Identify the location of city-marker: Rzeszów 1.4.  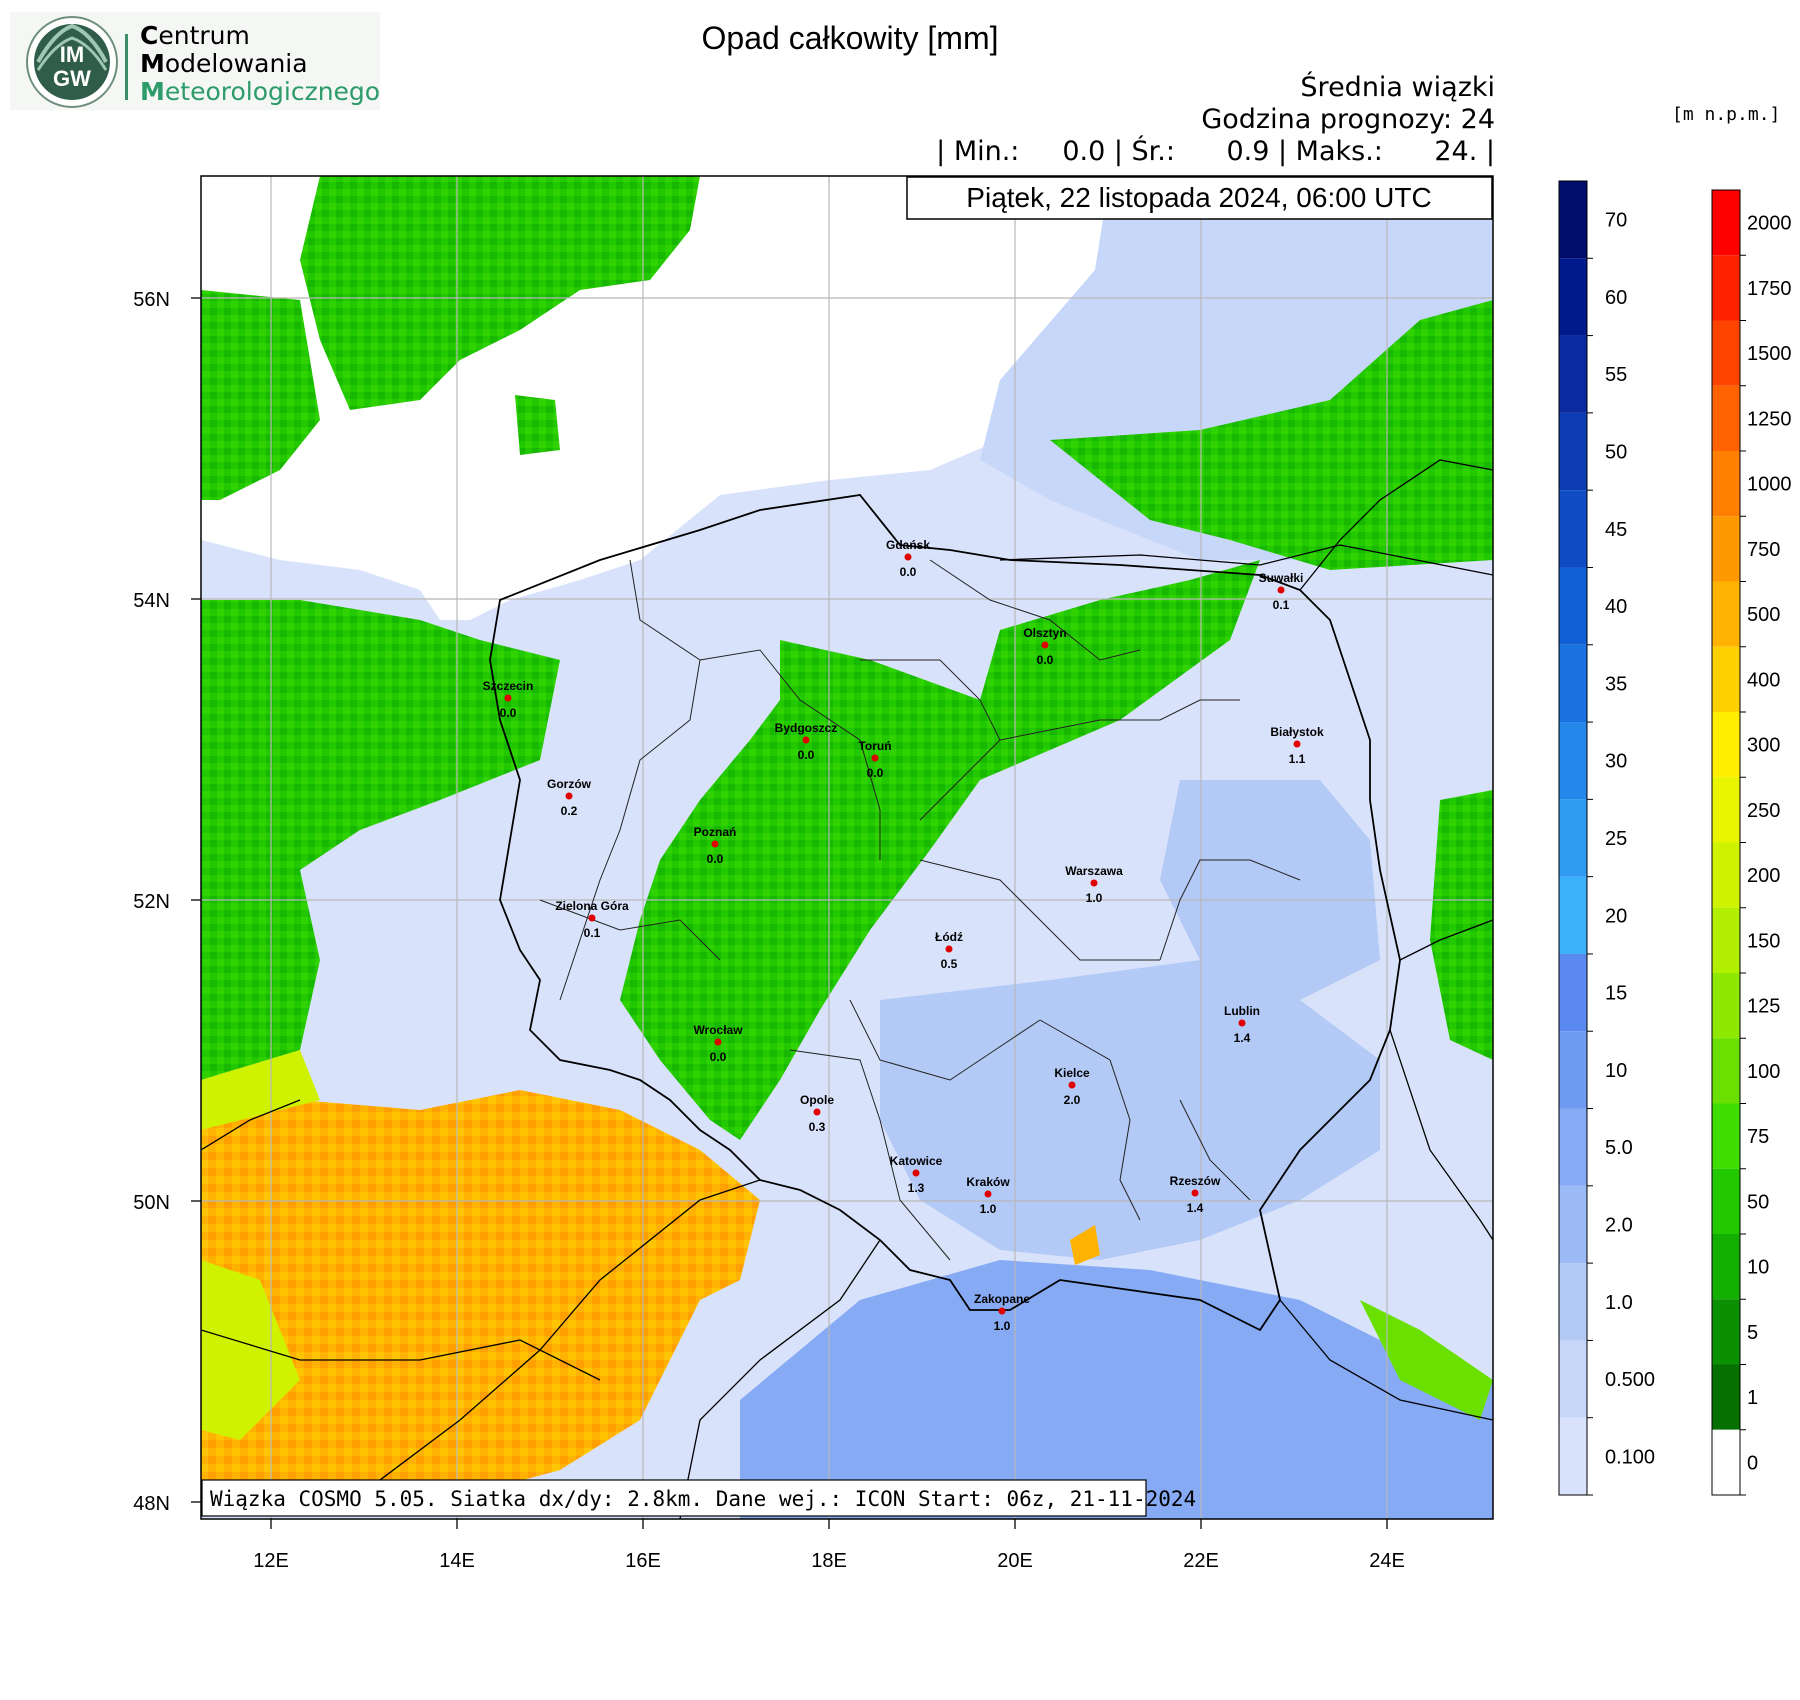
(1195, 1194).